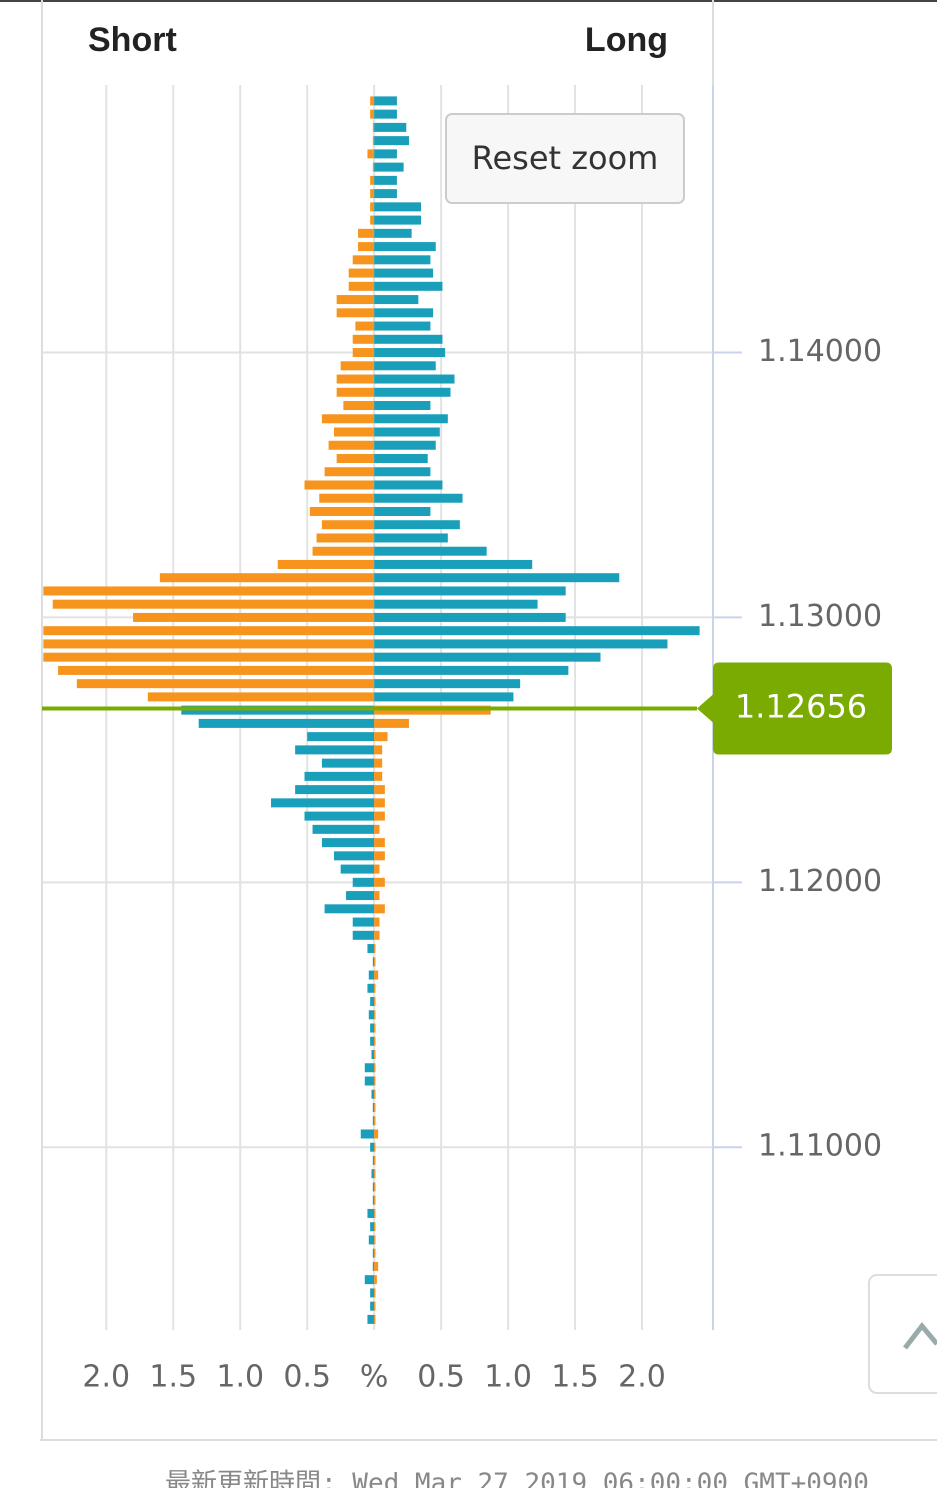  What do you see at coordinates (575, 1377) in the screenshot?
I see `x-tick-label: 1.5` at bounding box center [575, 1377].